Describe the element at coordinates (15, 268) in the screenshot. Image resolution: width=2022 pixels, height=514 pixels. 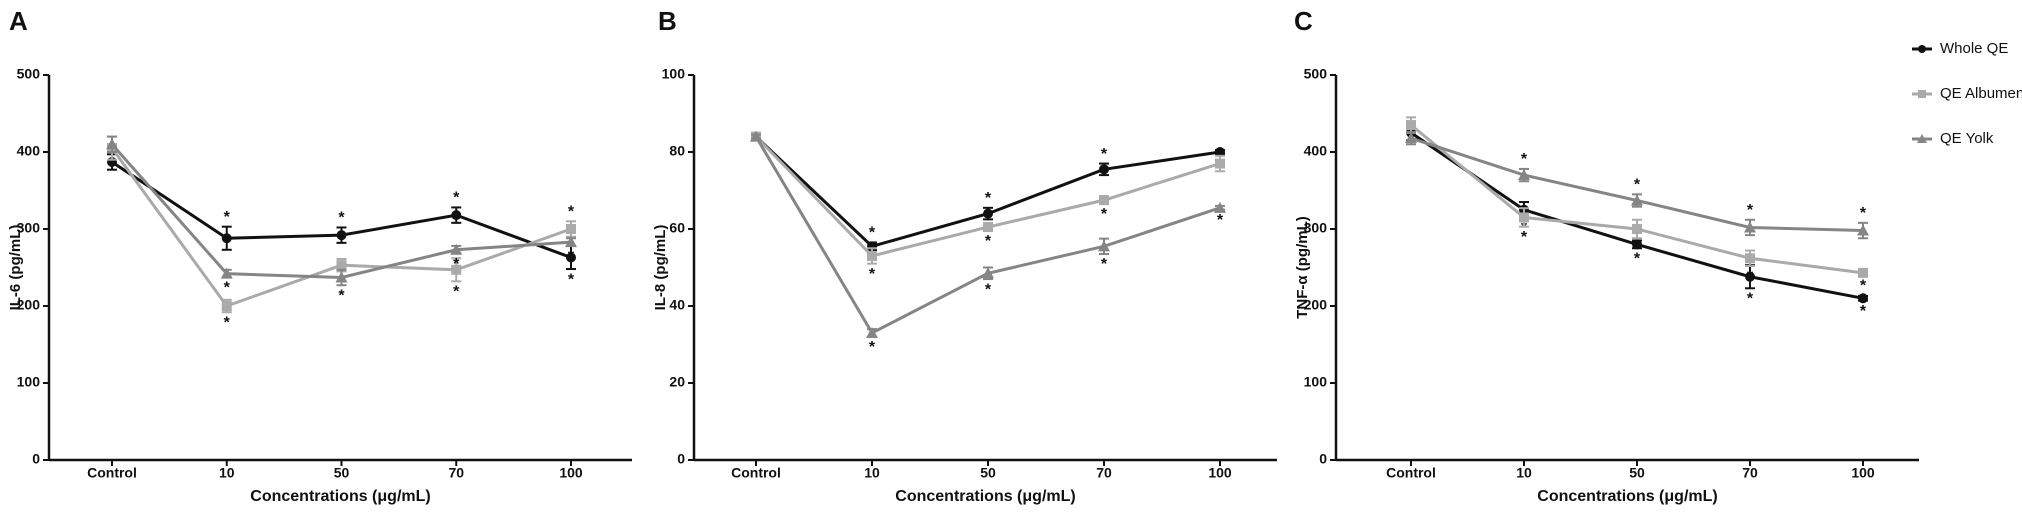
I see `y-axis-label: IL-6 (pg/mL)` at that location.